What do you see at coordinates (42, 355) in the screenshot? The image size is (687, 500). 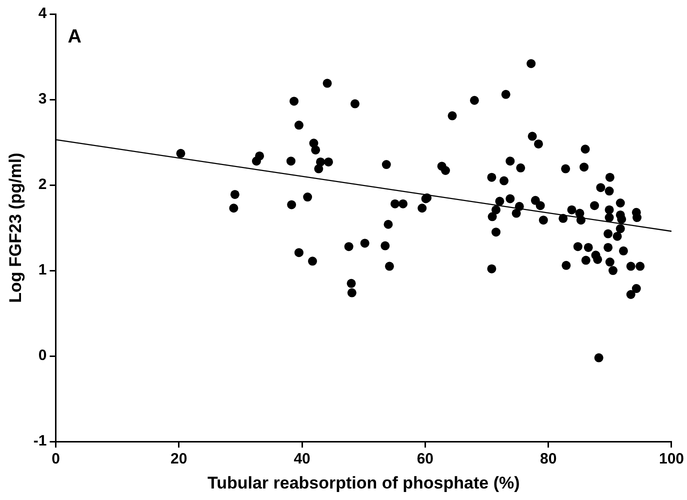 I see `y-tick-label: 0` at bounding box center [42, 355].